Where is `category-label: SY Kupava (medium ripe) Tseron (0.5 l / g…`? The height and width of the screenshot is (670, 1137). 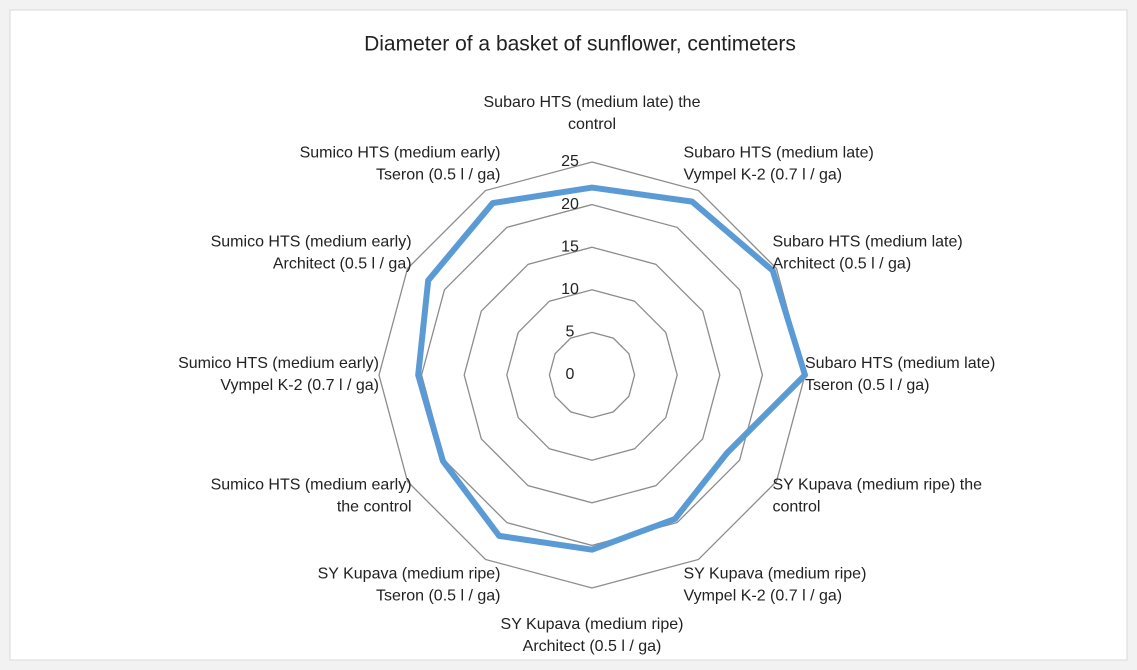
category-label: SY Kupava (medium ripe) Tseron (0.5 l / g… is located at coordinates (409, 585).